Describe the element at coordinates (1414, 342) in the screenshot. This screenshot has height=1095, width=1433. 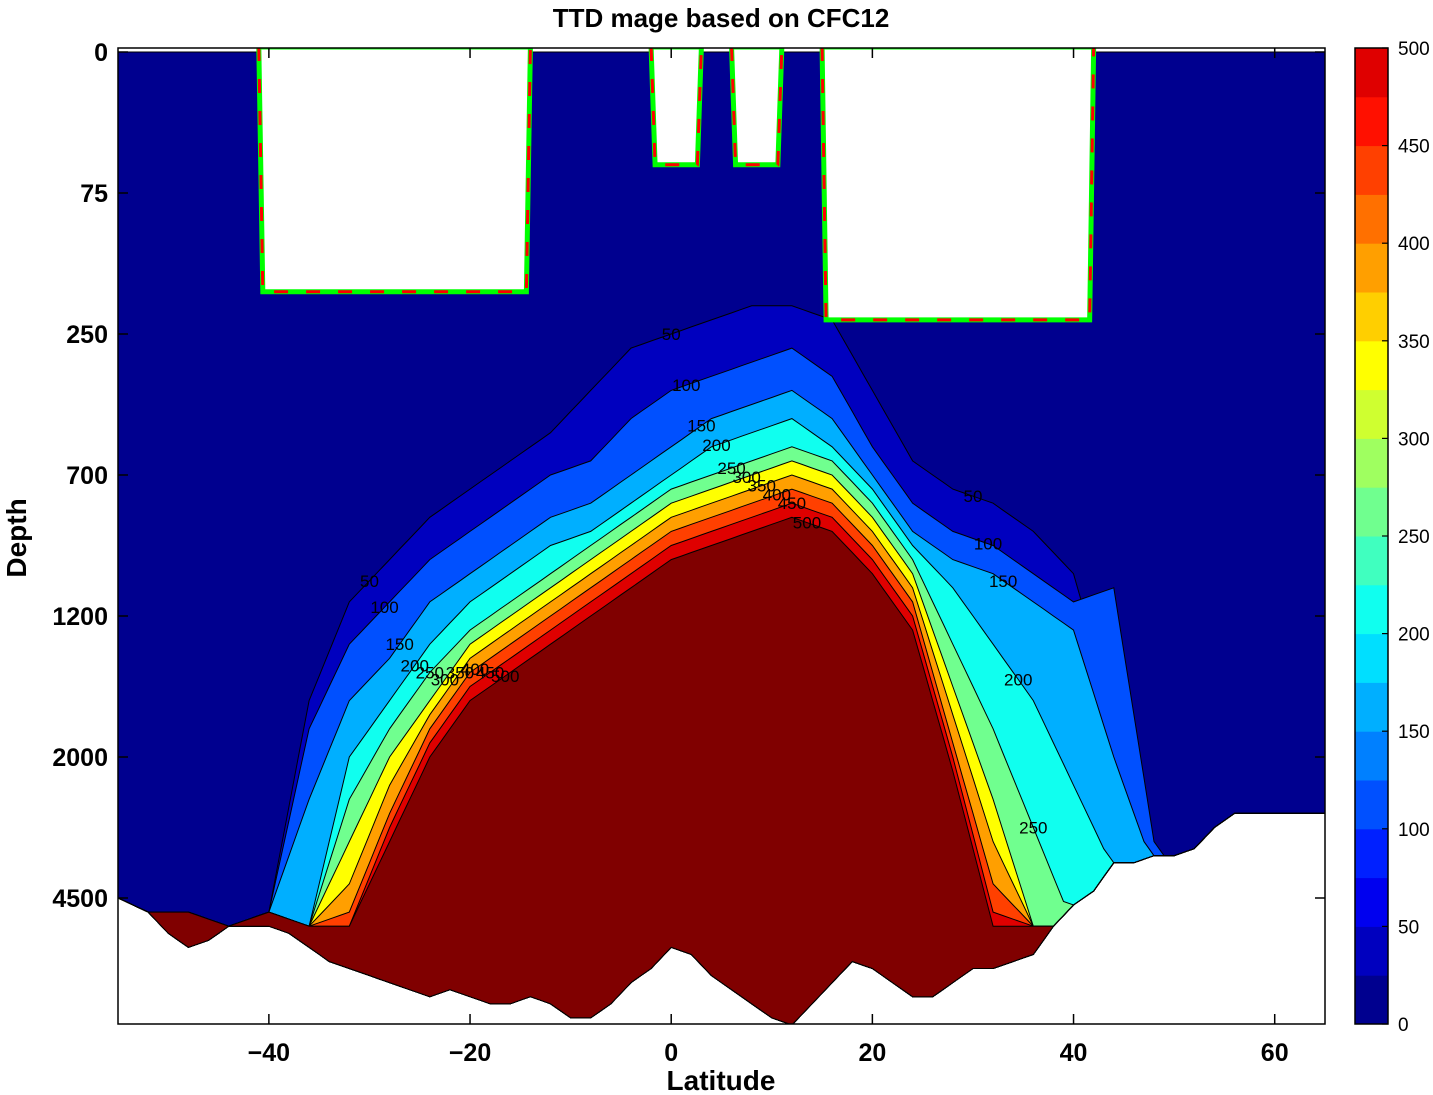
I see `colorbar-tick-label: 350` at that location.